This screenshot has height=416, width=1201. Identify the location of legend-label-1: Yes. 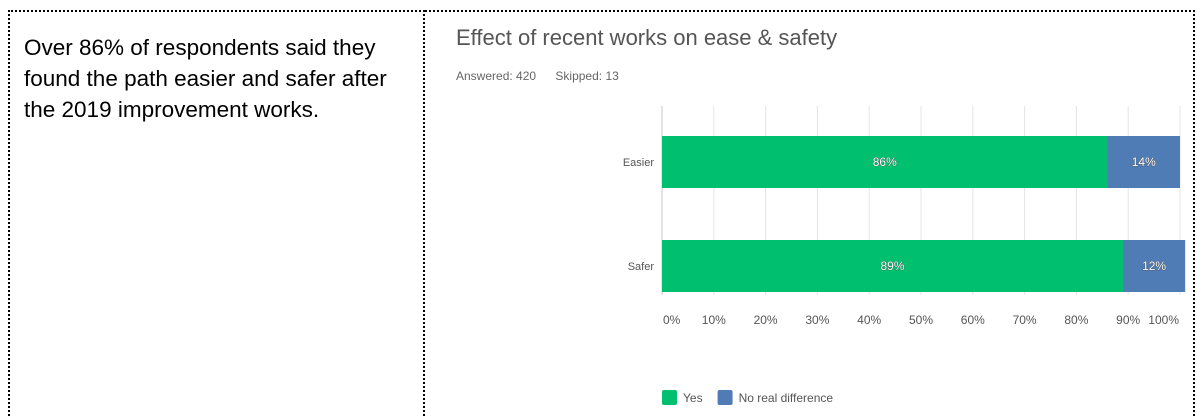
(693, 398).